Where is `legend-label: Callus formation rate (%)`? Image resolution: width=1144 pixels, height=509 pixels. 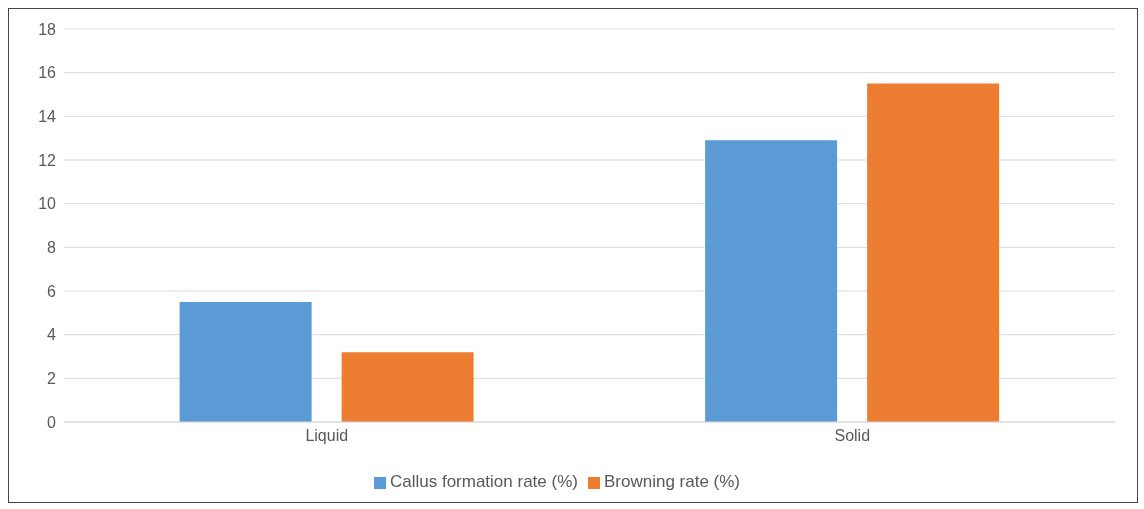
legend-label: Callus formation rate (%) is located at coordinates (483, 481).